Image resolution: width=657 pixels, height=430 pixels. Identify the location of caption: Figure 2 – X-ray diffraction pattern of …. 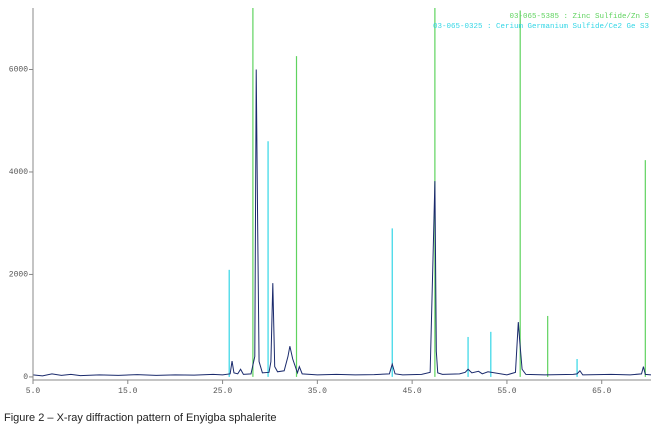
(140, 418).